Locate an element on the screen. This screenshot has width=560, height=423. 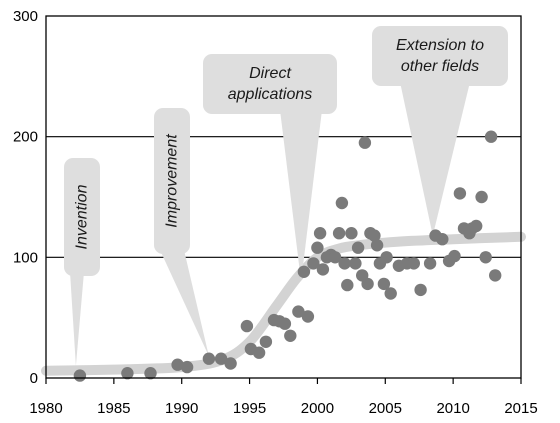
x-tick-label-2005: 2005 is located at coordinates (385, 408).